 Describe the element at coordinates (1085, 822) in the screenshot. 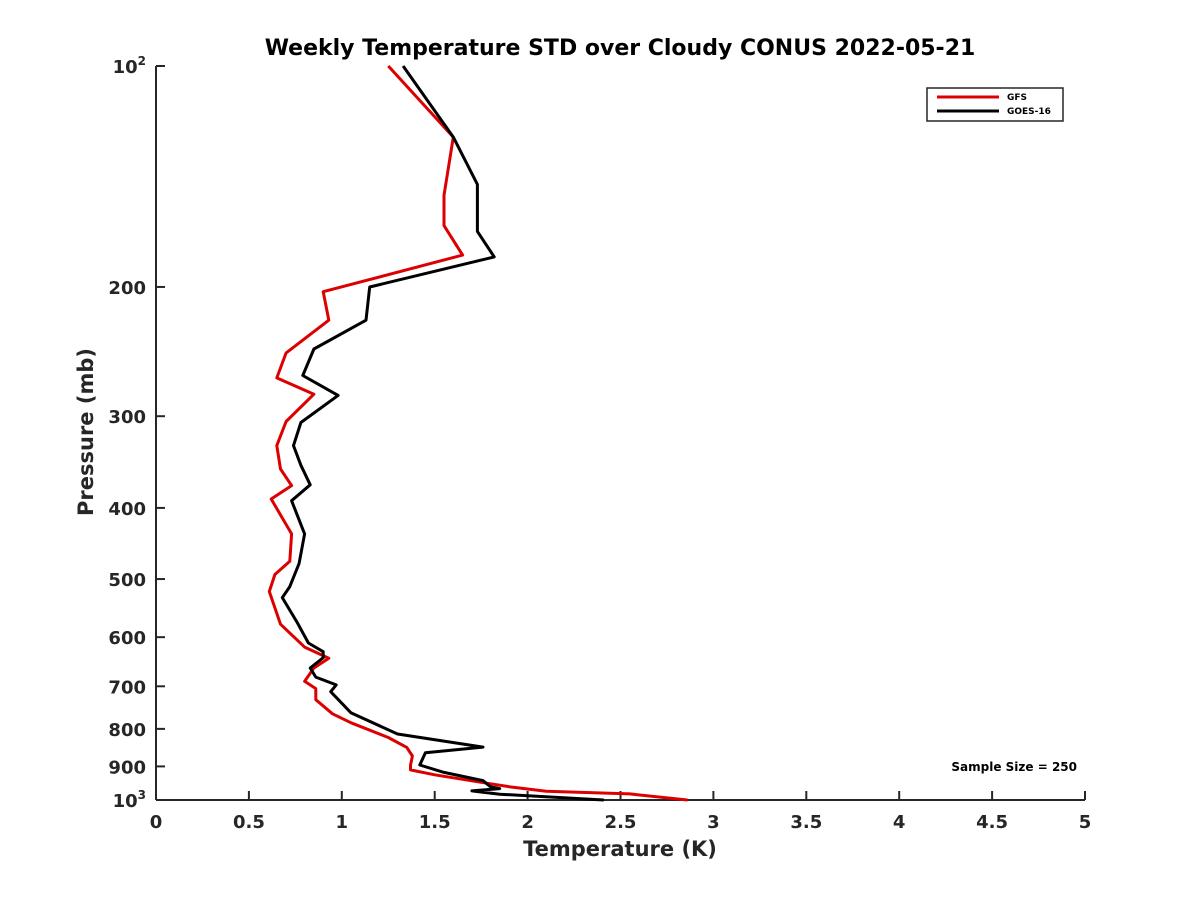

I see `x-tick-label: 5` at that location.